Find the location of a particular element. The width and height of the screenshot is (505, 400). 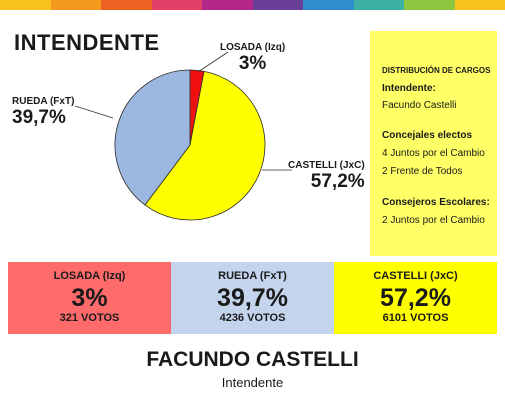

result-votes: 6101 VOTOS is located at coordinates (415, 318).